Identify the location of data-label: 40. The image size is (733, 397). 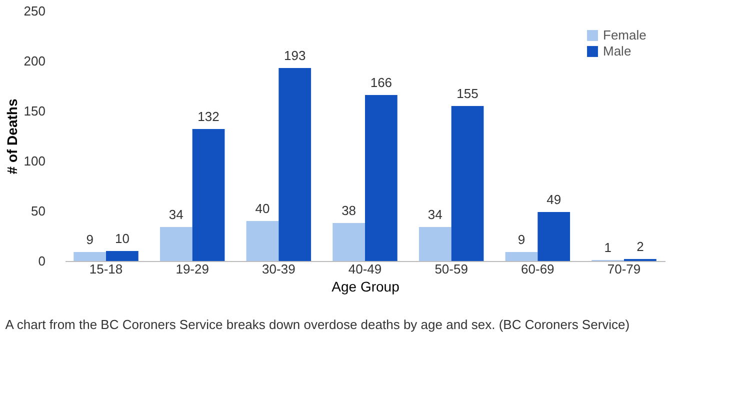
(262, 208).